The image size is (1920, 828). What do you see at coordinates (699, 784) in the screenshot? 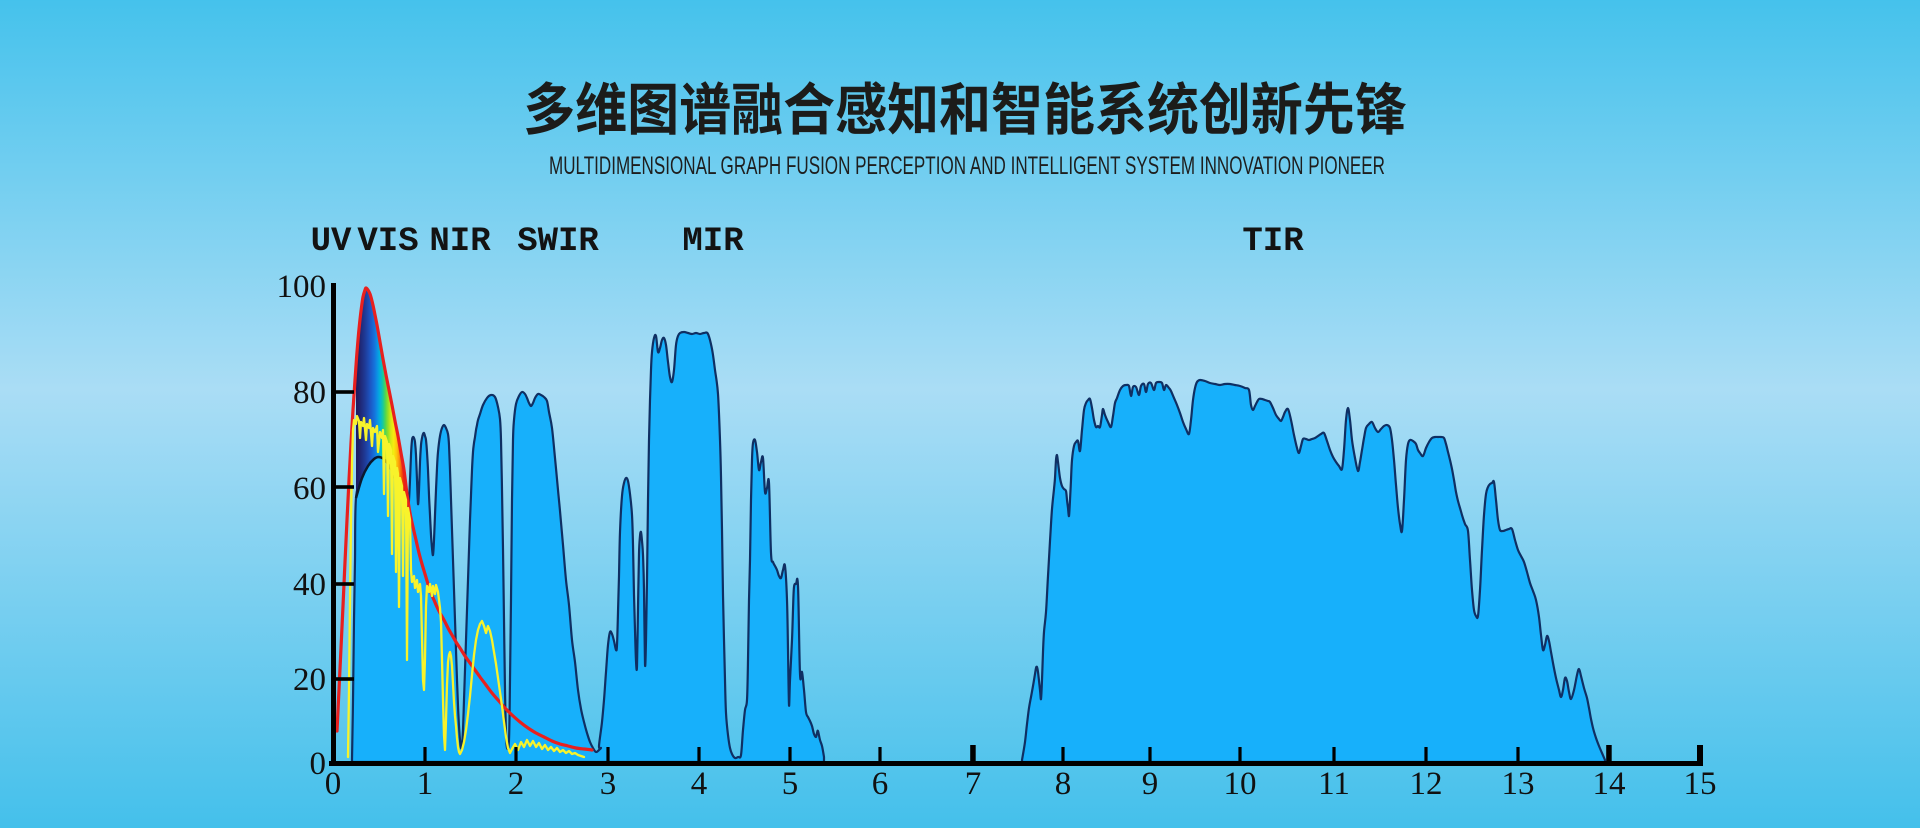
I see `svg-text: 4` at bounding box center [699, 784].